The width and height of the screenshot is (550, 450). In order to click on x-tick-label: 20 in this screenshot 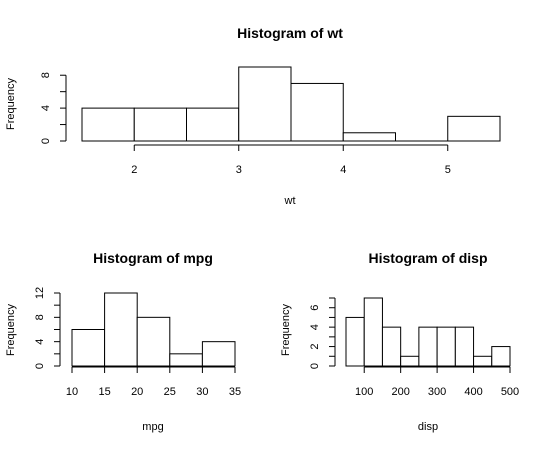, I will do `click(137, 392)`.